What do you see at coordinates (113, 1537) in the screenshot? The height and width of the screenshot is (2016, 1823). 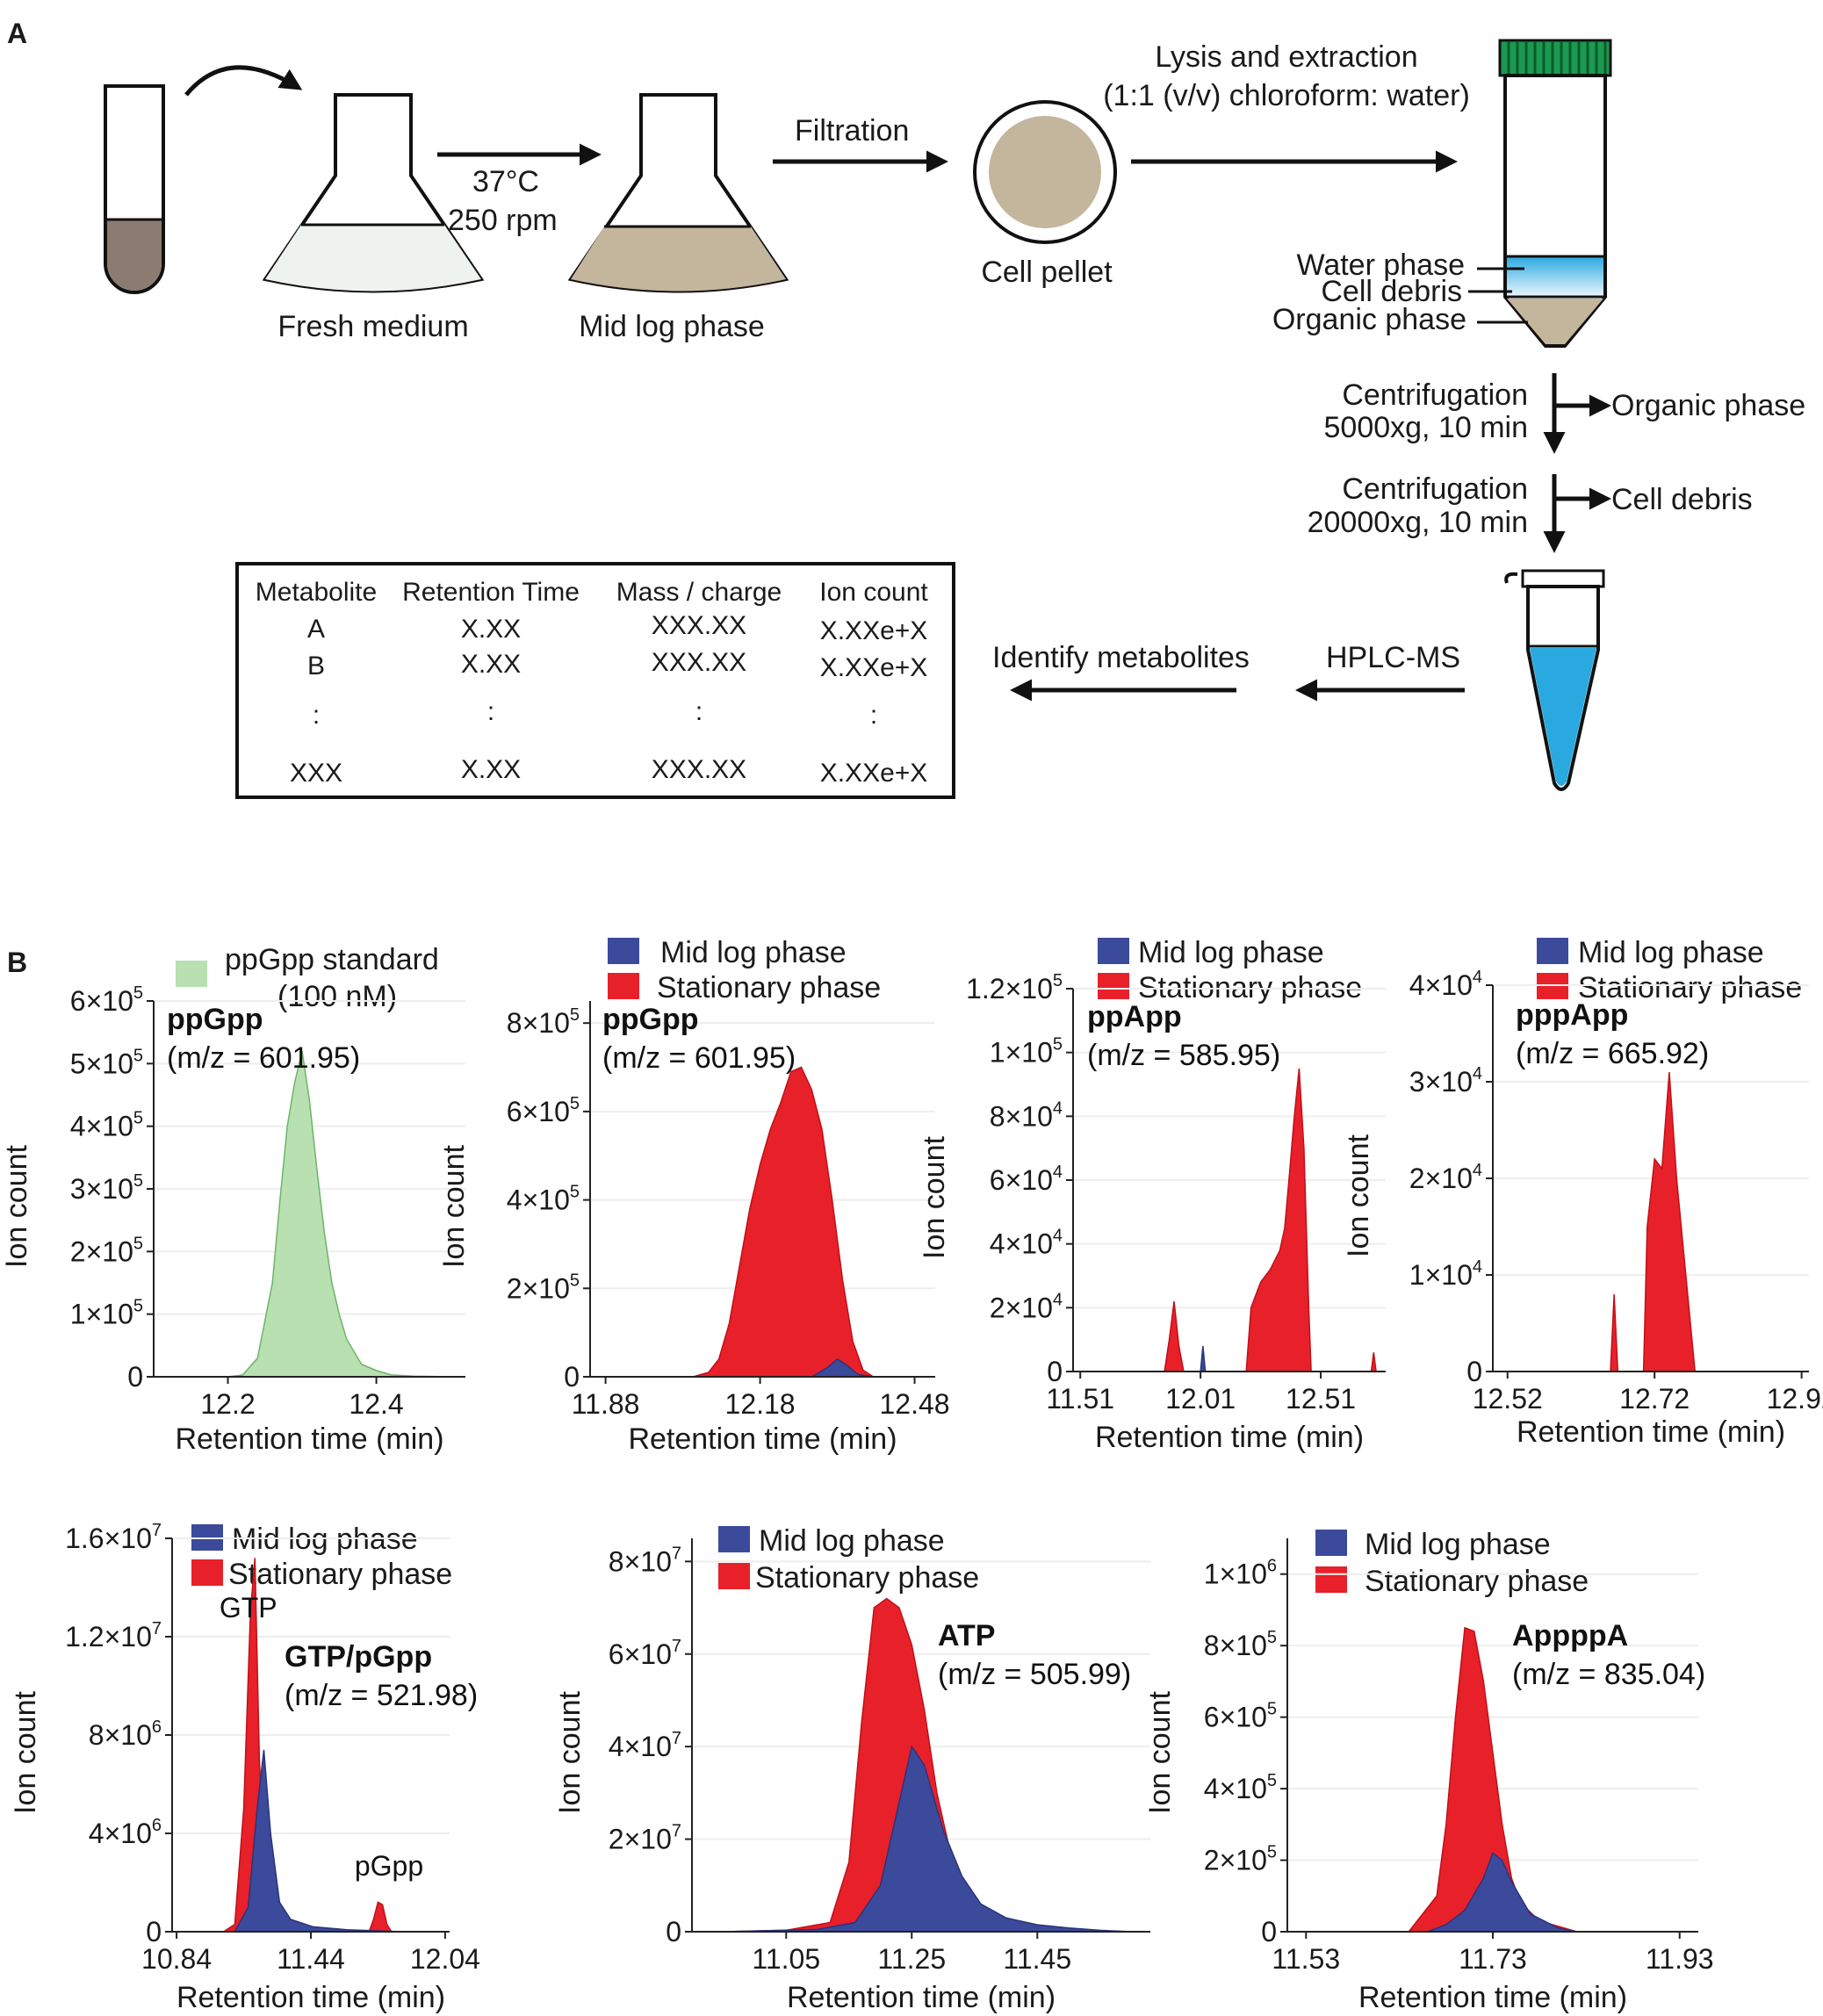 I see `y-tick-label: 1.6×10⁷` at bounding box center [113, 1537].